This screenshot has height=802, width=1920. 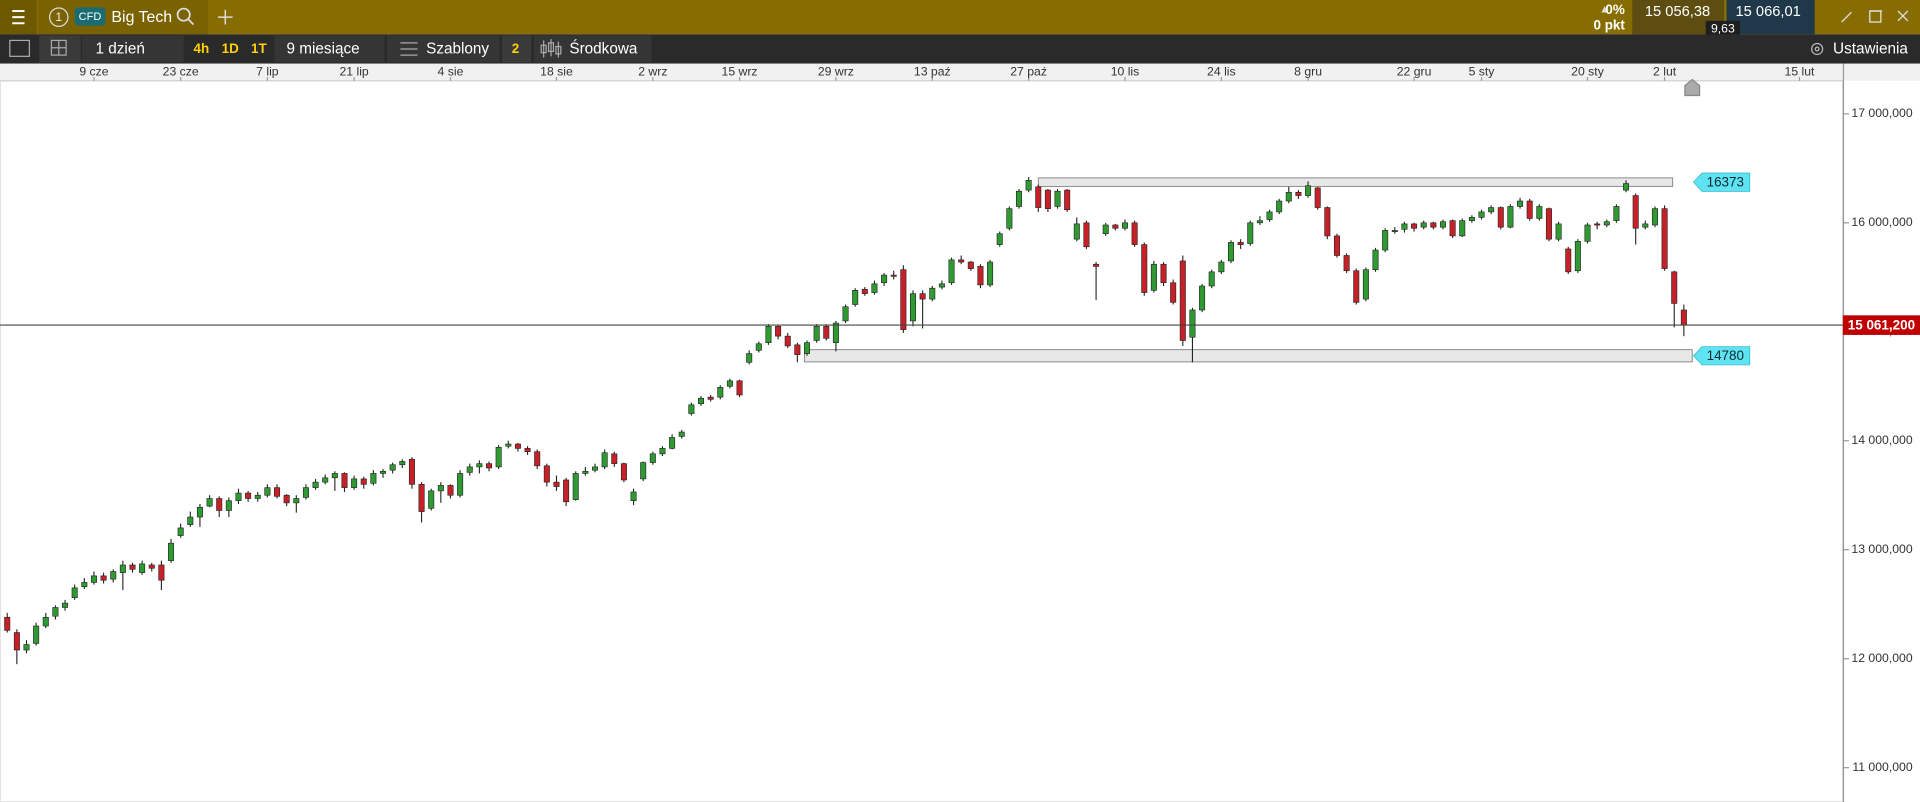 I want to click on badge-bg, so click(x=90, y=16).